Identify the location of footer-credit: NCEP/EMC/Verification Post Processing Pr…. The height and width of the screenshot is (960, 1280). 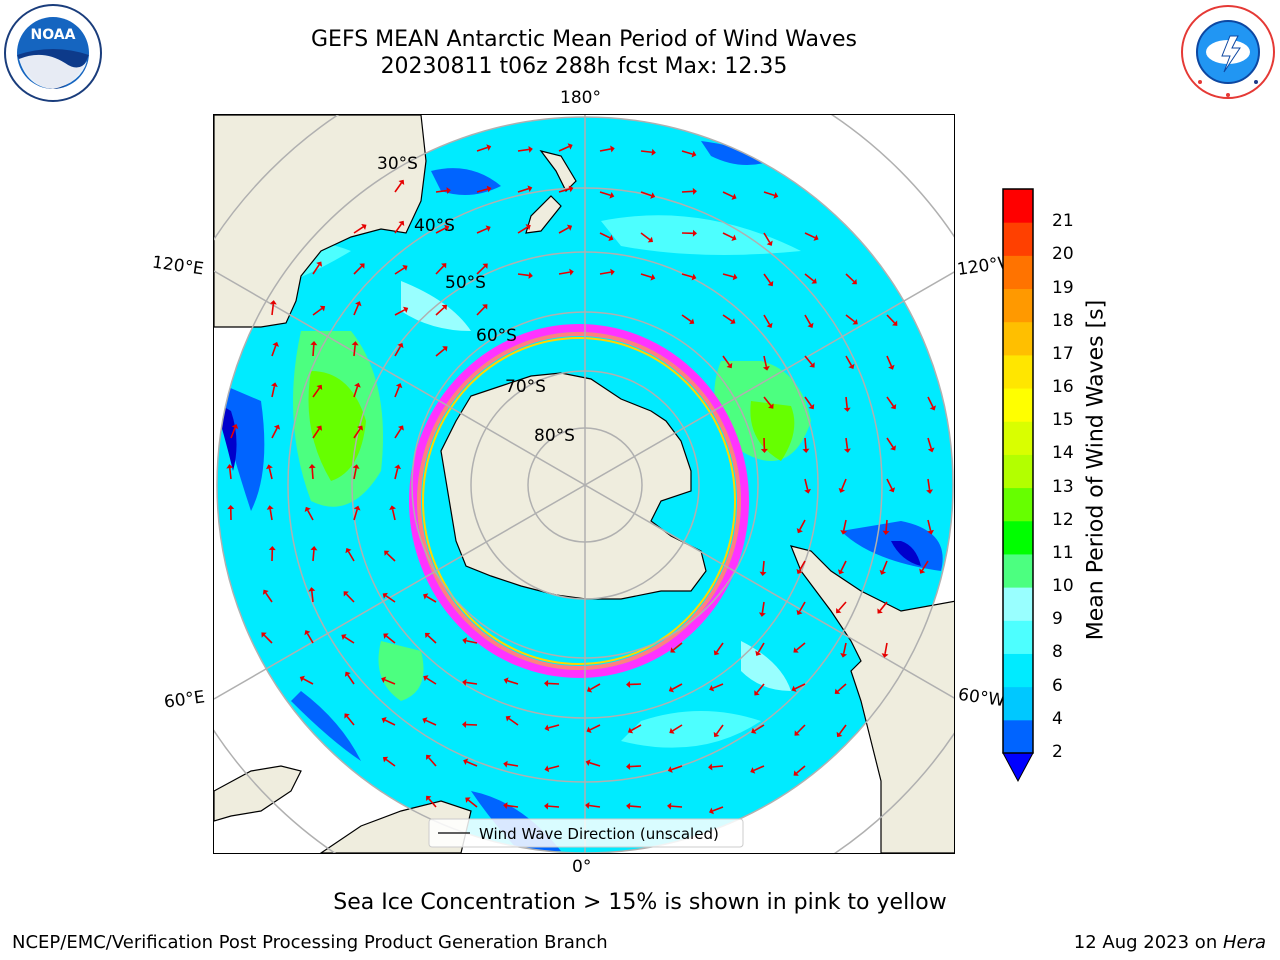
(310, 942).